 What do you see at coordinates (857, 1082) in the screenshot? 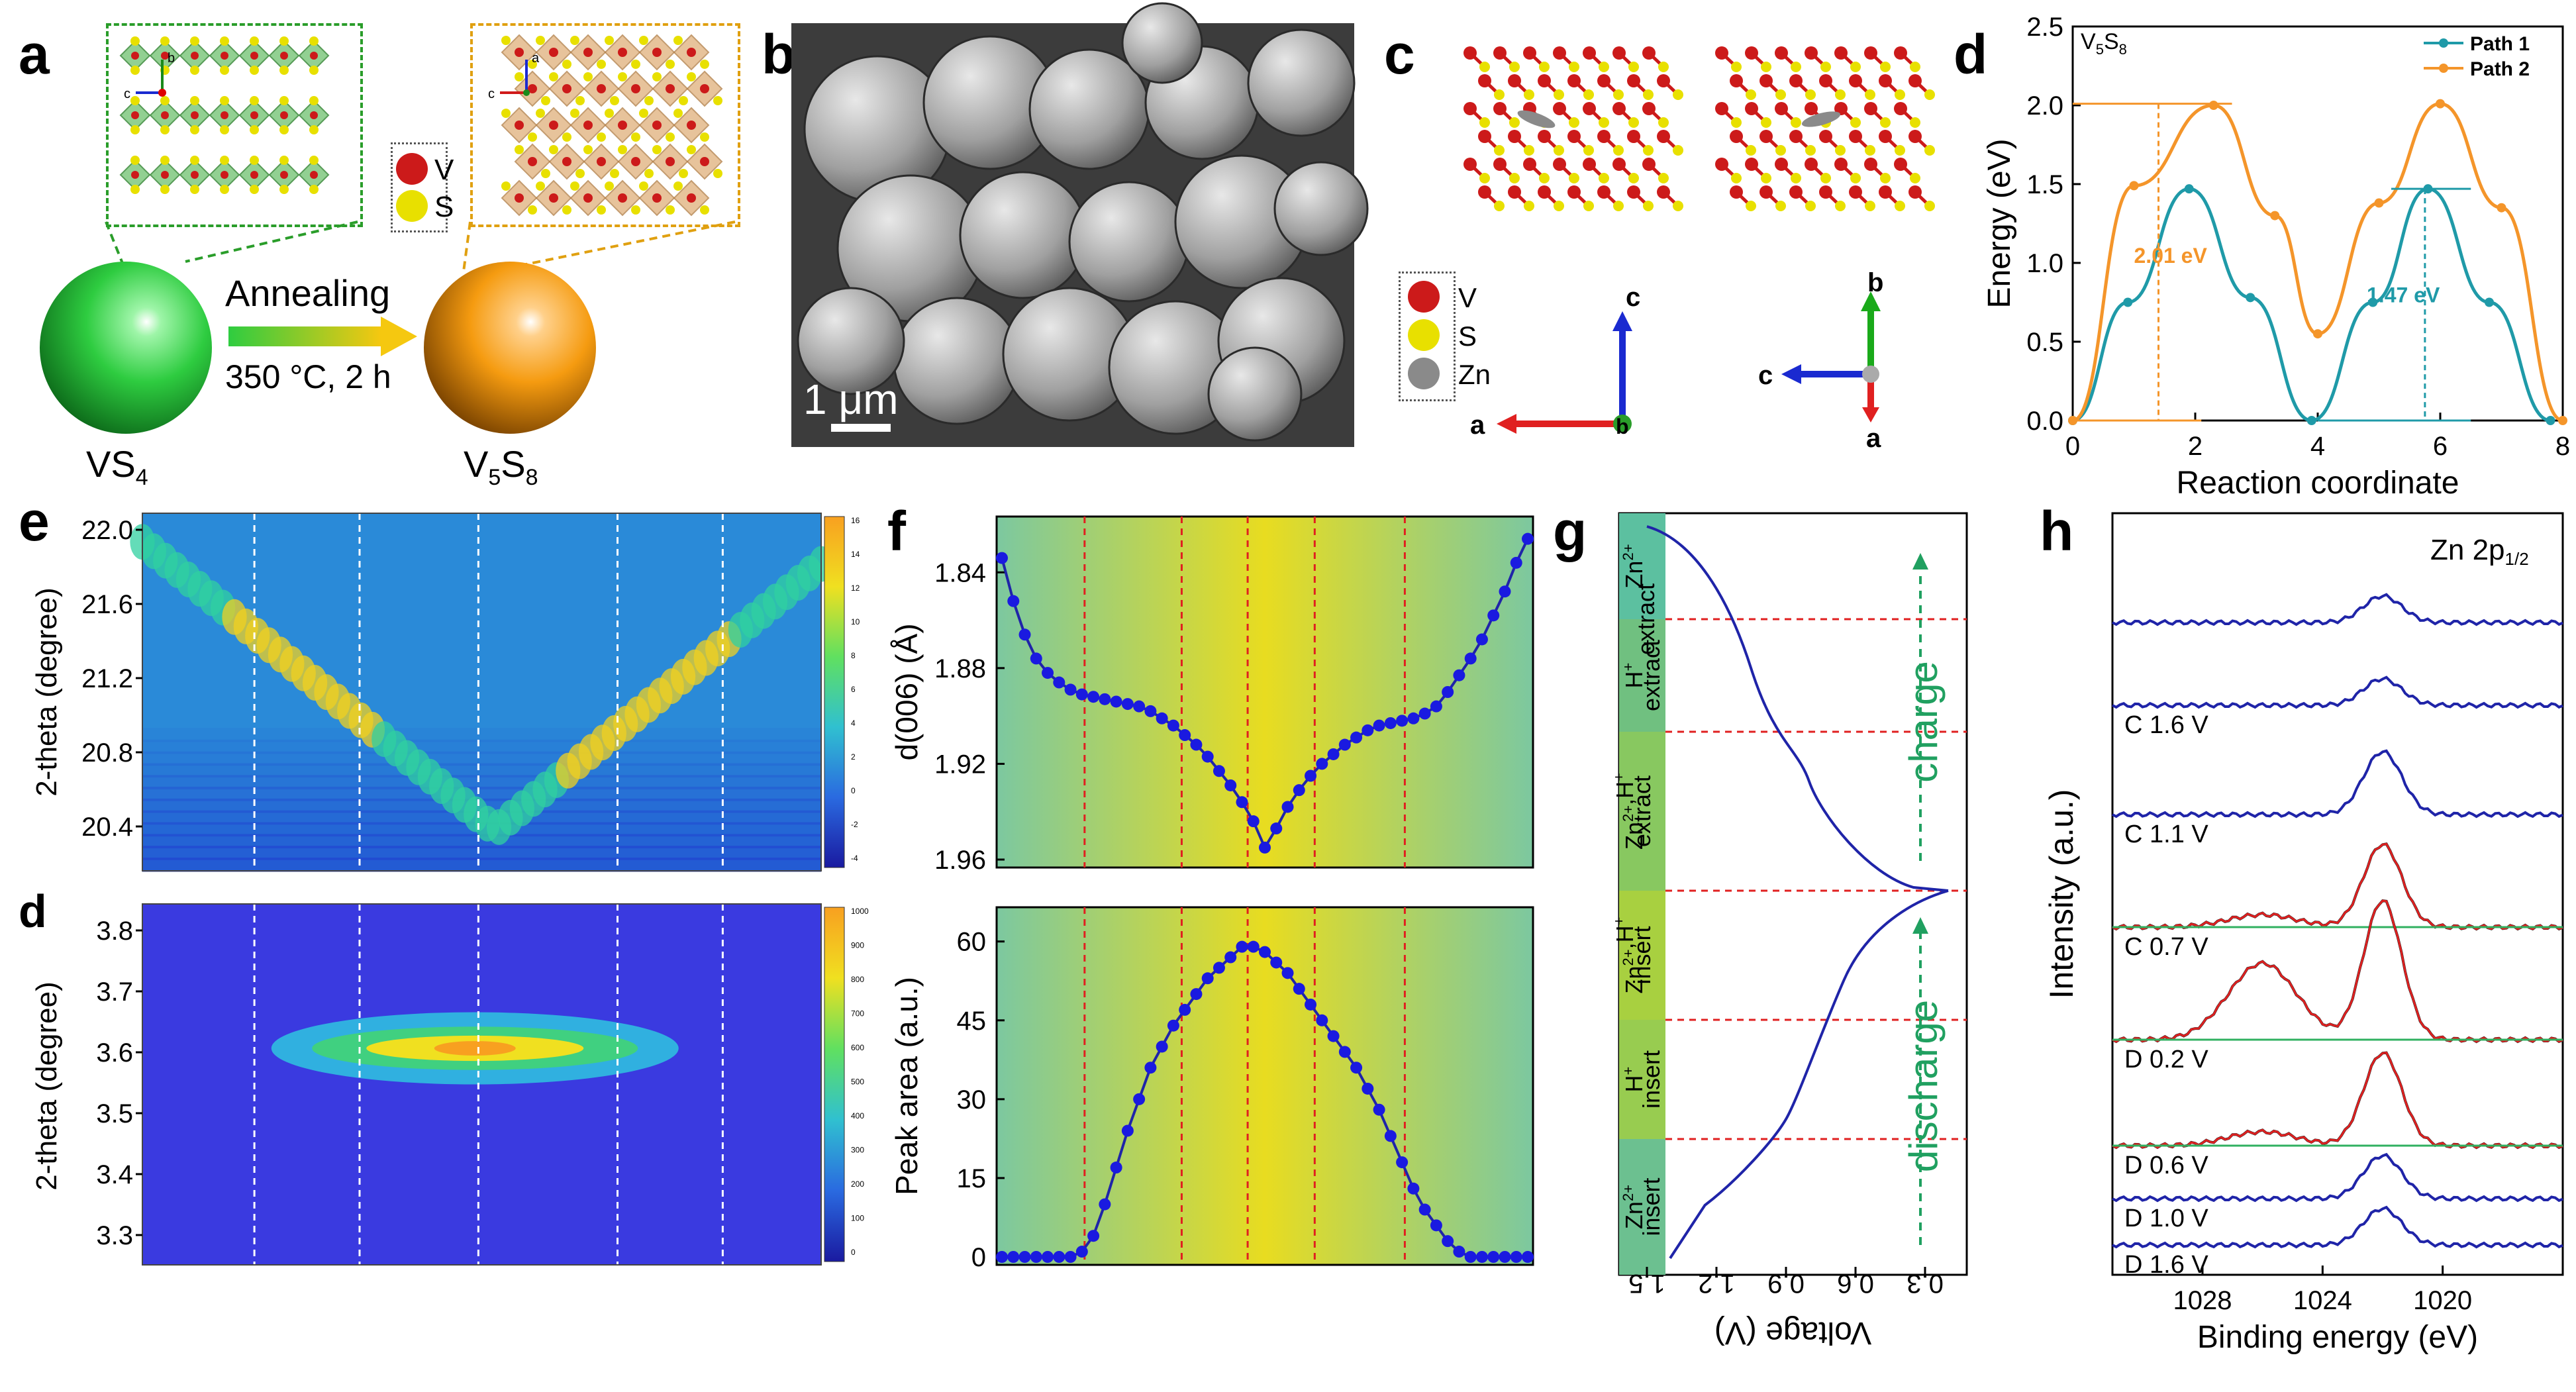
I see `colorbar-tick: 500` at bounding box center [857, 1082].